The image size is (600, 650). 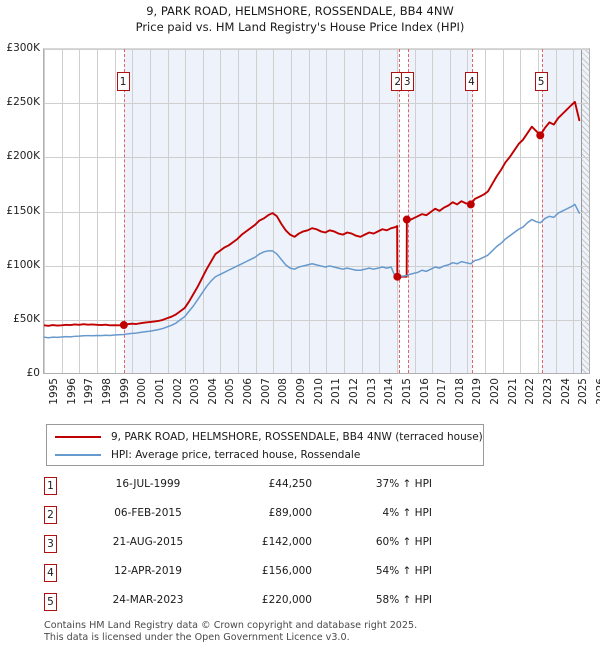 I want to click on x-axis-tick-label: 2000, so click(x=142, y=391).